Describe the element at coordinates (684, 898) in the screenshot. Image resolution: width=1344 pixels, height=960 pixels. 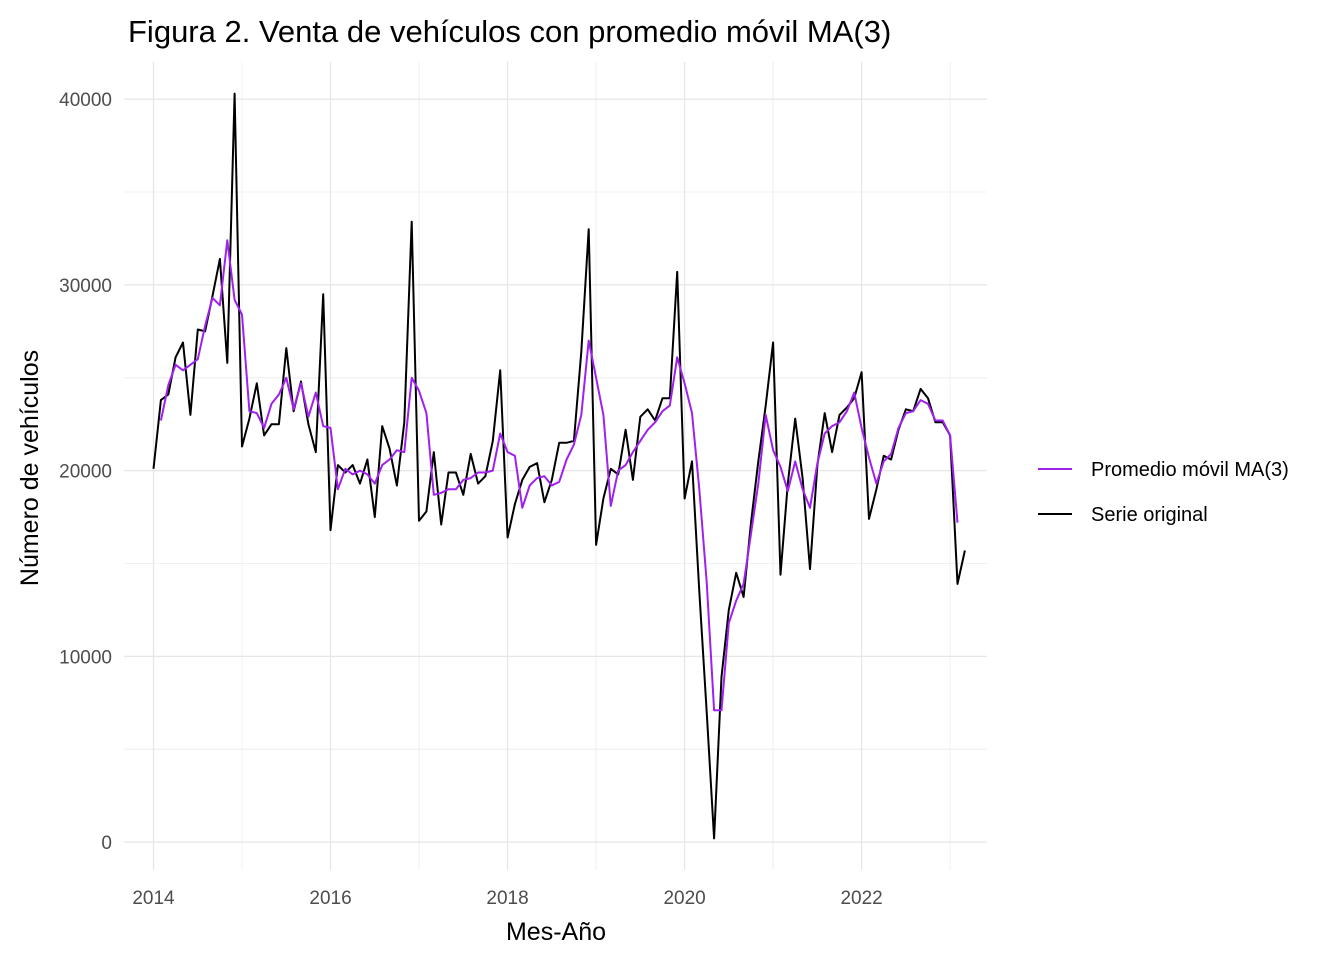
I see `x-tick-label: 2020` at that location.